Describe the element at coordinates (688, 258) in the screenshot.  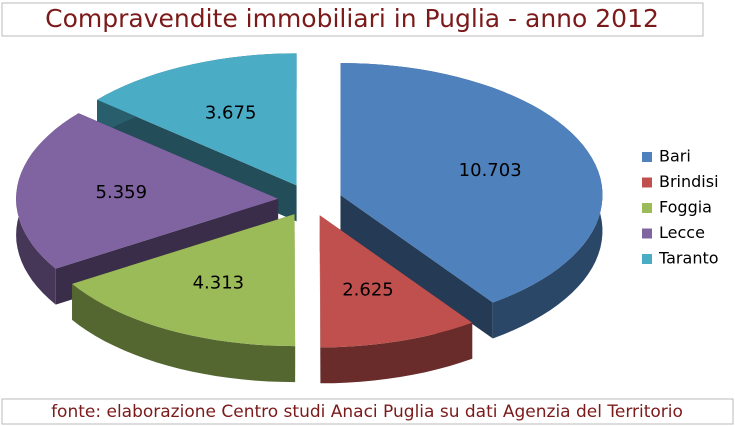
I see `legend-label: Taranto` at that location.